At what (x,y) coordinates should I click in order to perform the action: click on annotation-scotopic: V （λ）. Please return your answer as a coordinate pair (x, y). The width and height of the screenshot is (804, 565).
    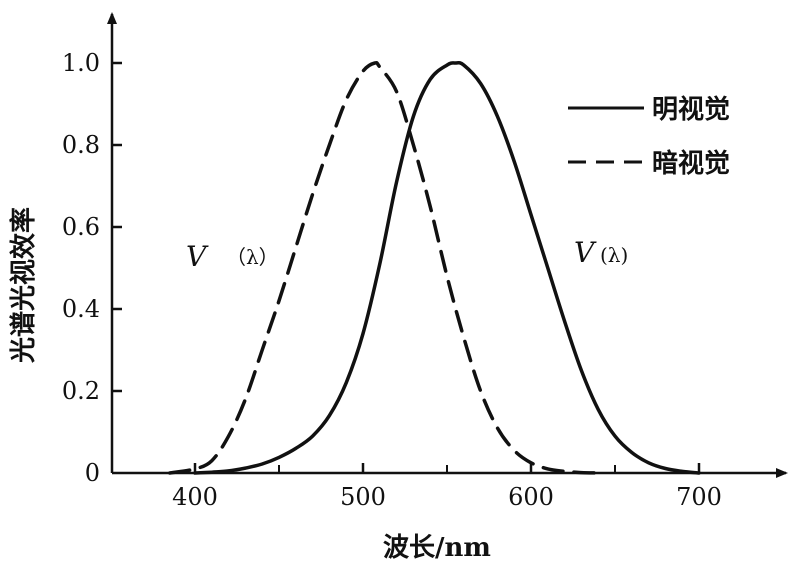
    Looking at the image, I should click on (232, 256).